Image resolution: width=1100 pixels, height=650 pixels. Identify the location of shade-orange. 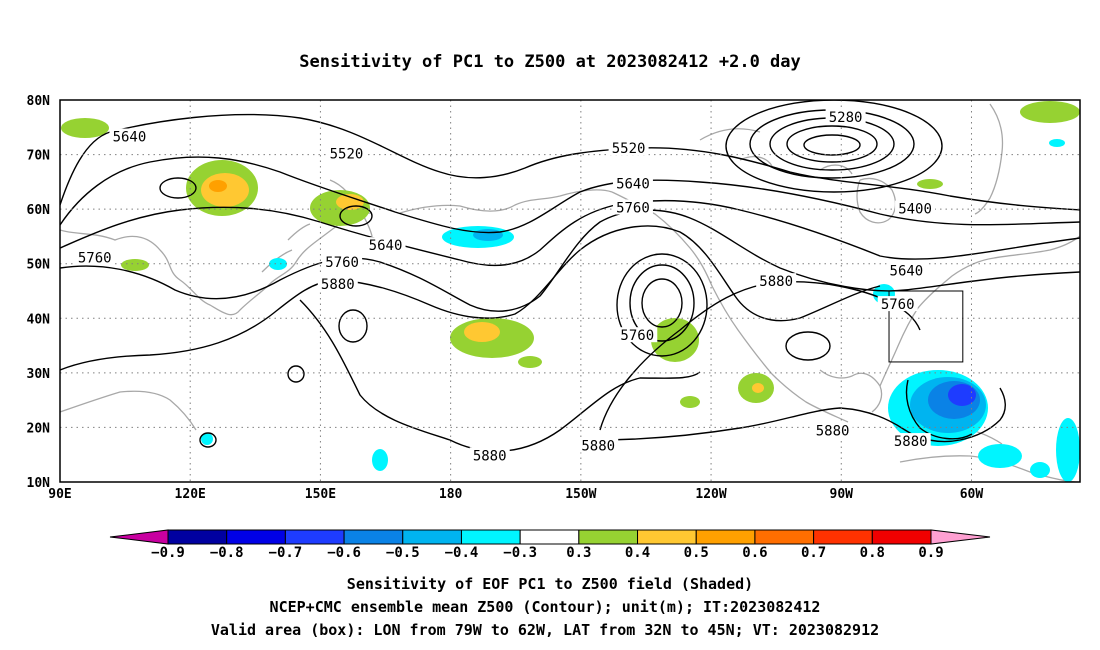
(218, 186).